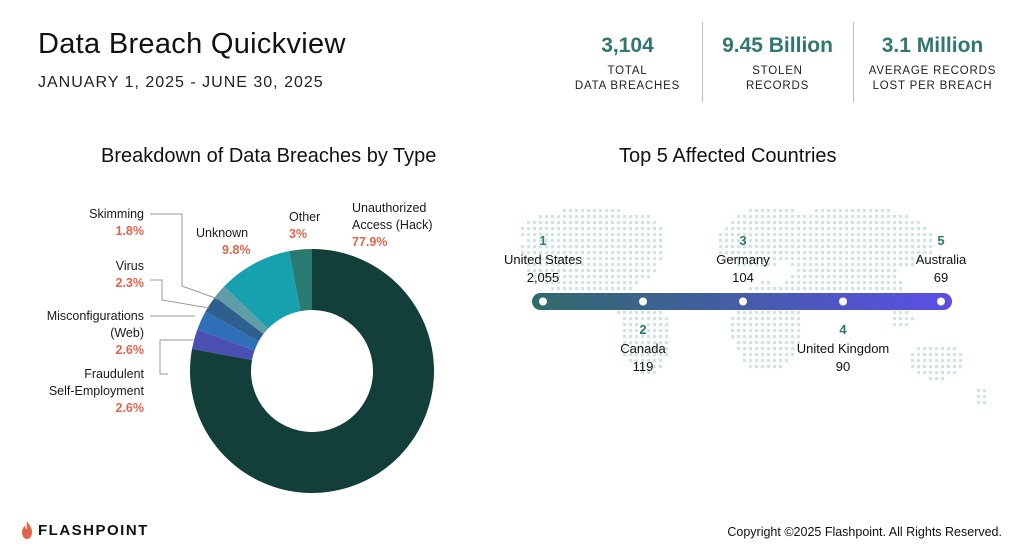  I want to click on country-rank: 4, so click(843, 329).